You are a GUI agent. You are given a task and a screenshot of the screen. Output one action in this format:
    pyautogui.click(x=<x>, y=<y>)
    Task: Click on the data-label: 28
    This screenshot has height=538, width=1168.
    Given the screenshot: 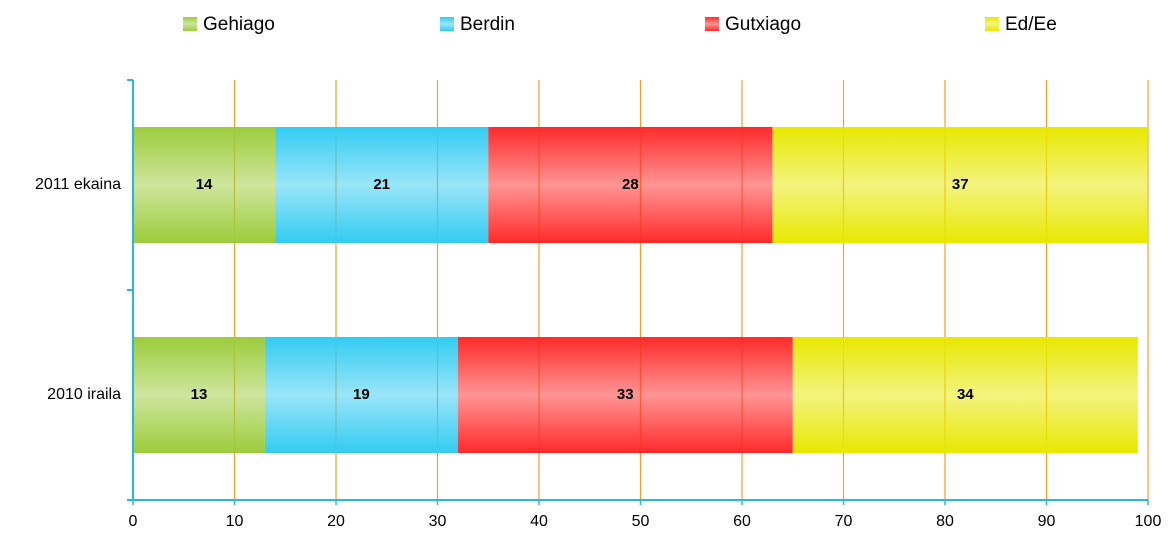 What is the action you would take?
    pyautogui.click(x=630, y=184)
    